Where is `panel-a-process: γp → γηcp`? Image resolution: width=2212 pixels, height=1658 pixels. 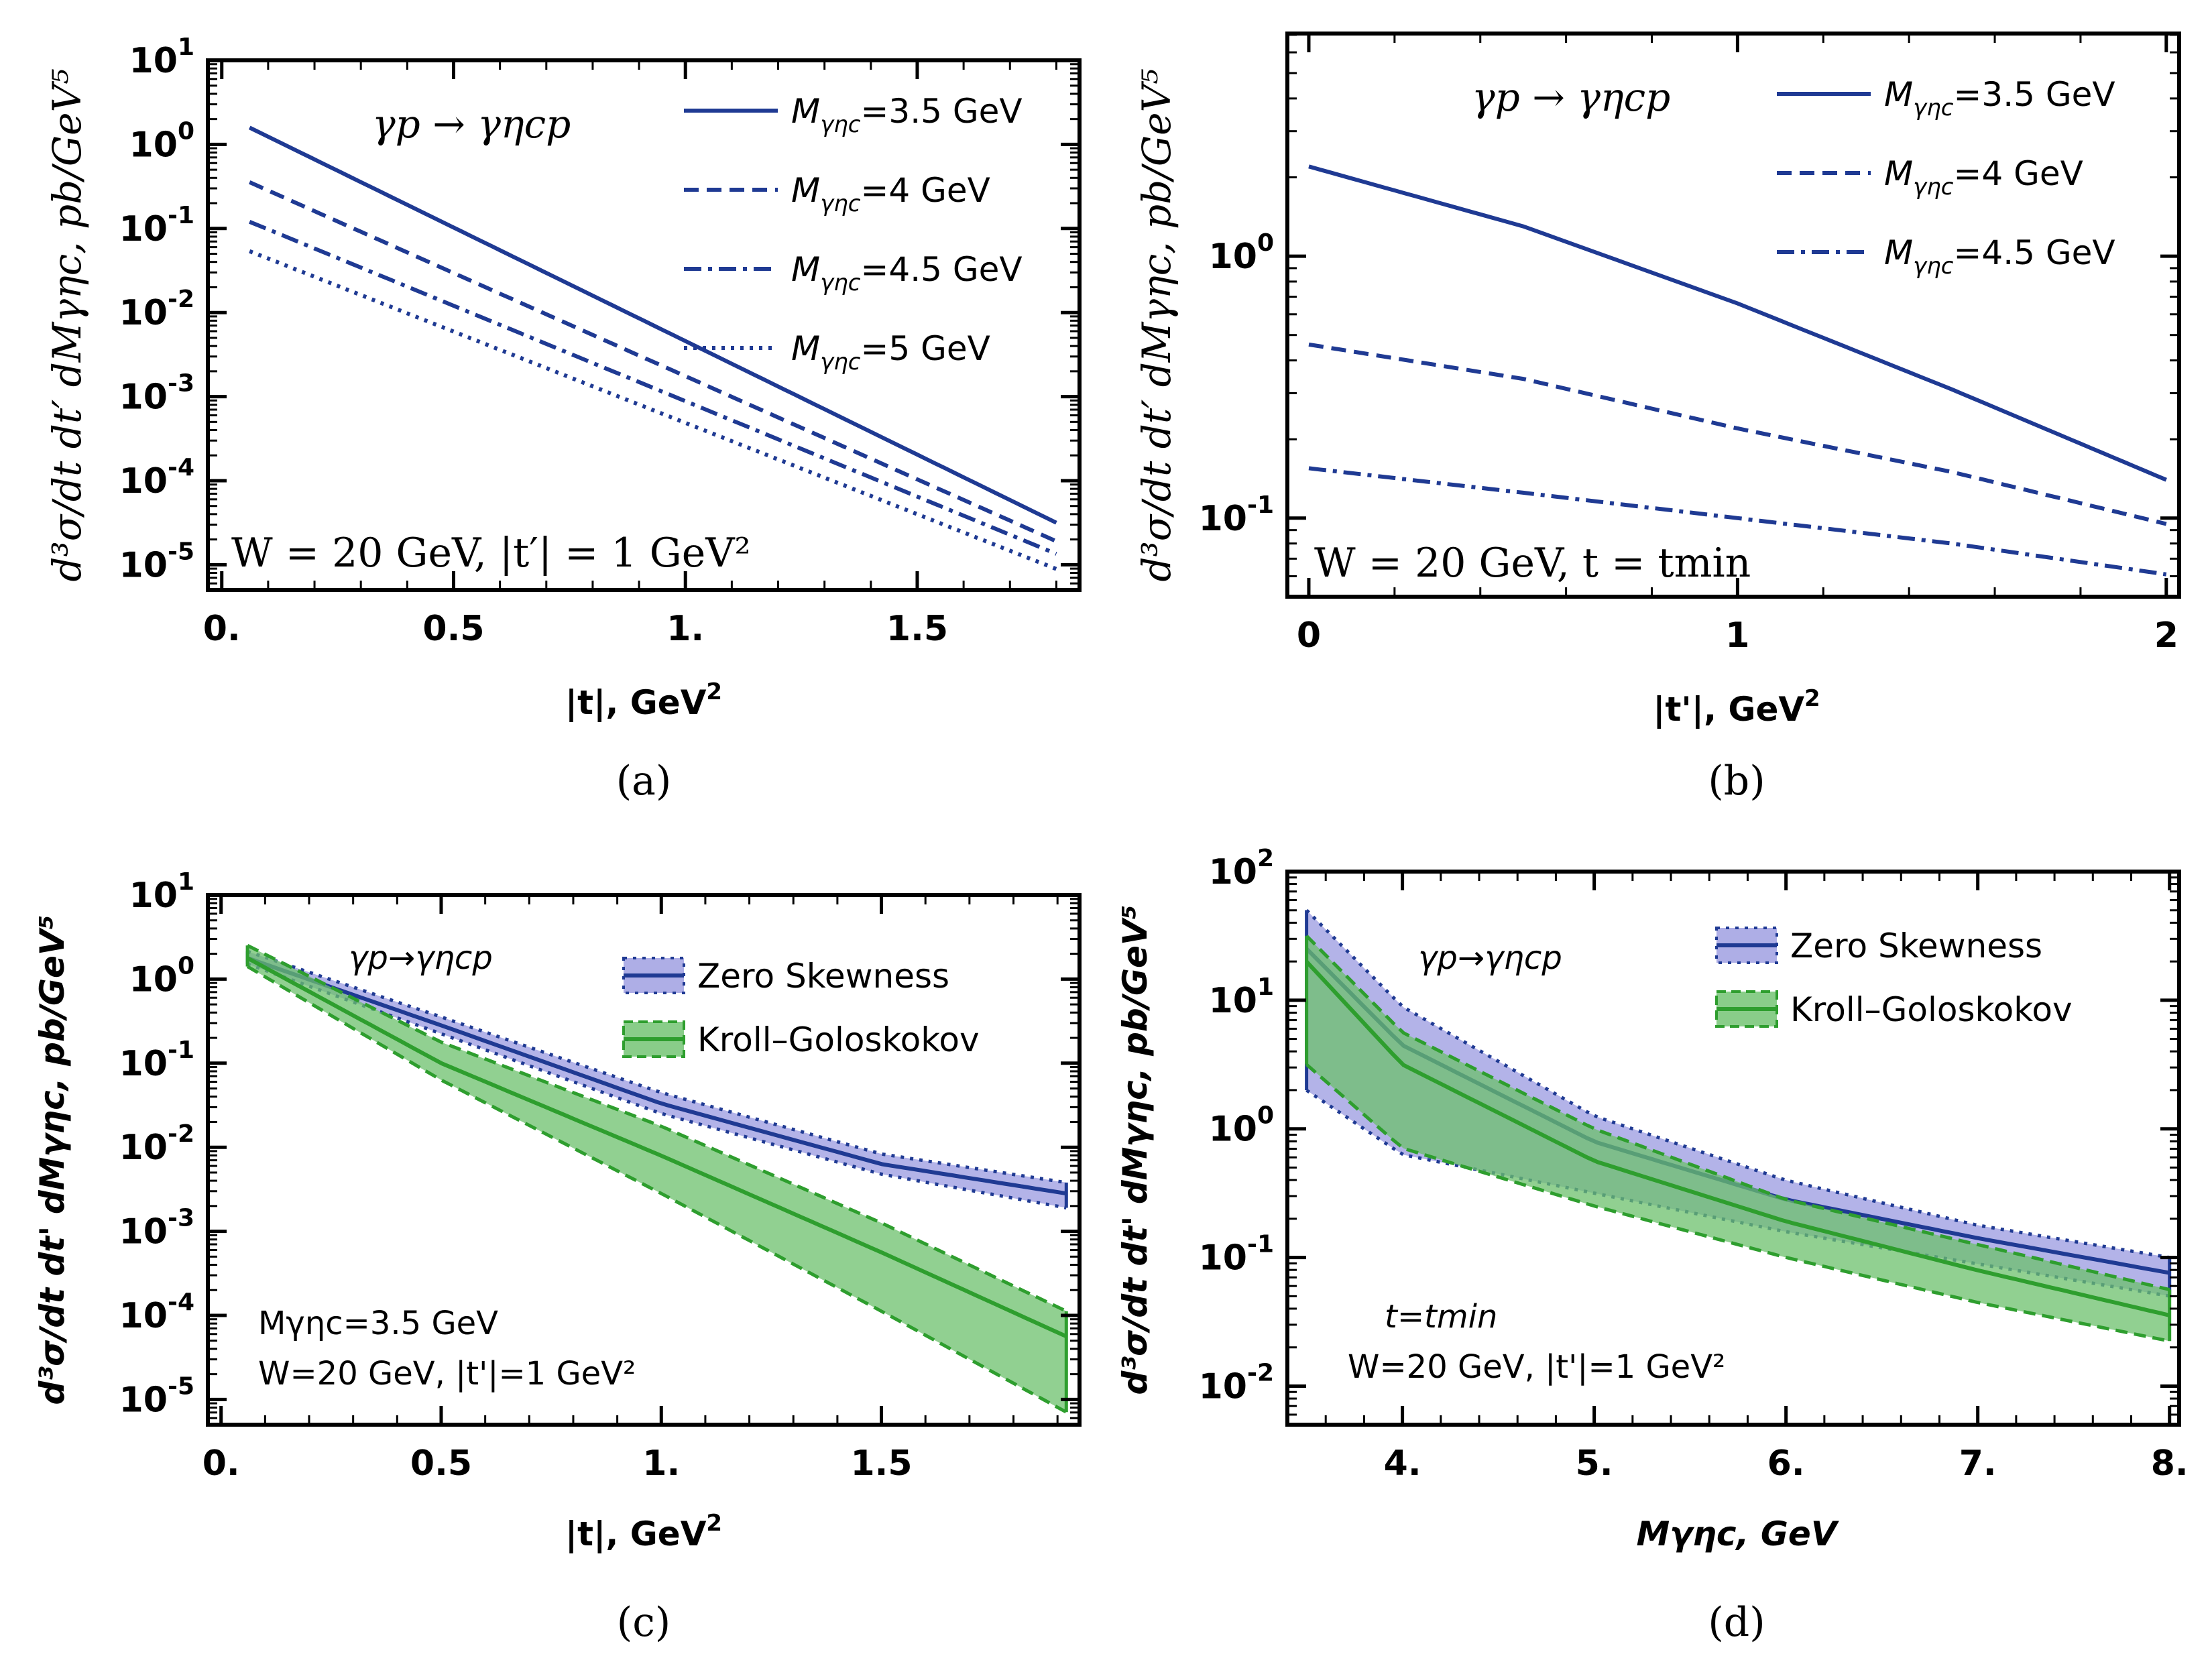 panel-a-process: γp → γηcp is located at coordinates (472, 124).